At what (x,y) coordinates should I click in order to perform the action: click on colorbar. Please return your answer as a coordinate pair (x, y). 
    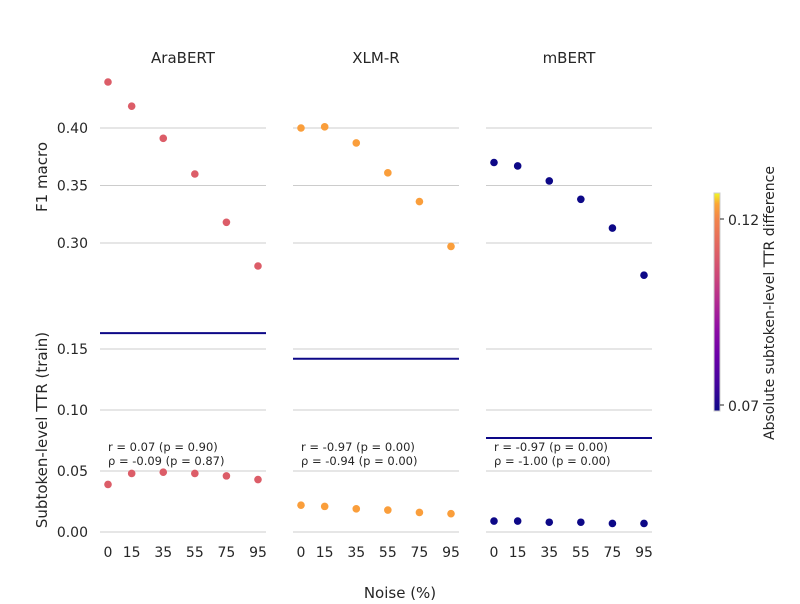
    Looking at the image, I should click on (717, 302).